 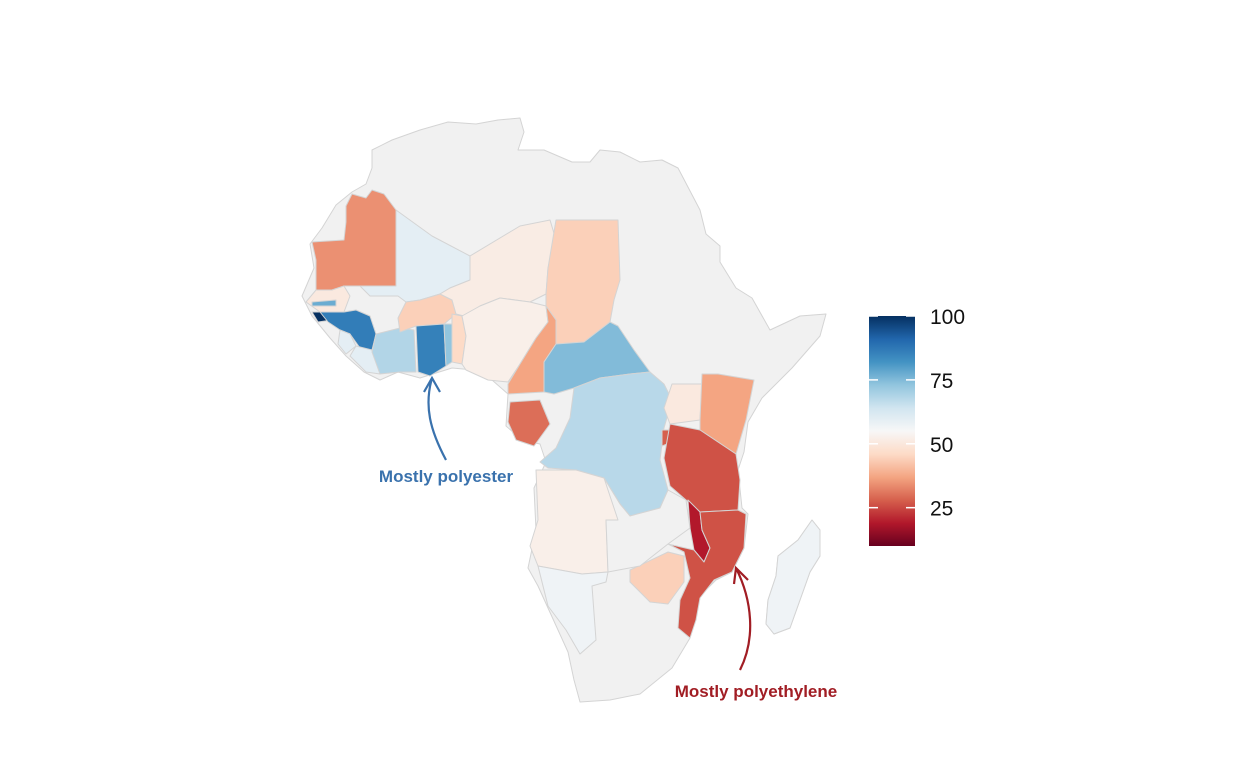 I want to click on legend-tick-label: 25, so click(x=941, y=509).